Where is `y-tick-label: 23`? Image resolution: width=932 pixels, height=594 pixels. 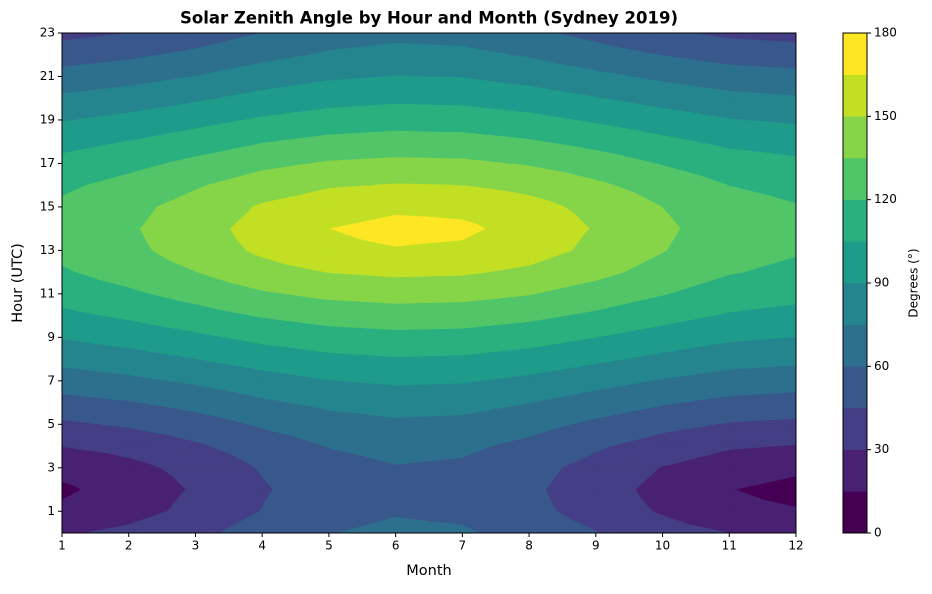
y-tick-label: 23 is located at coordinates (47, 33).